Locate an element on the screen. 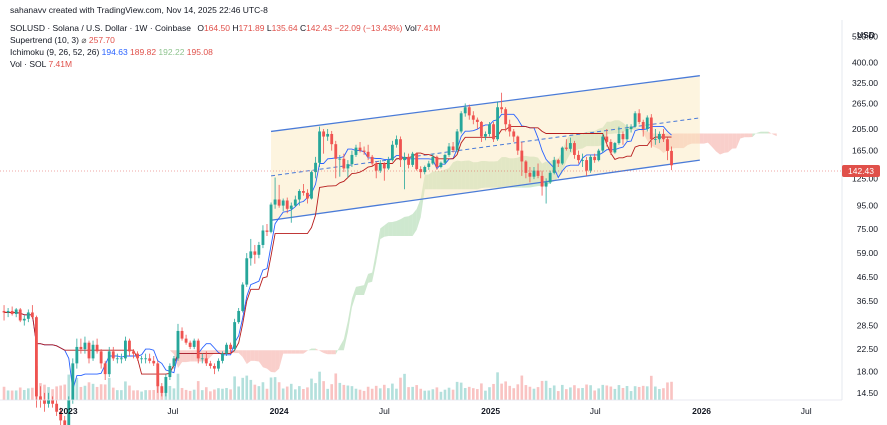 This screenshot has height=425, width=887. supertrend-legend: Supertrend (10, 3) ⌀ 257.70 is located at coordinates (62, 40).